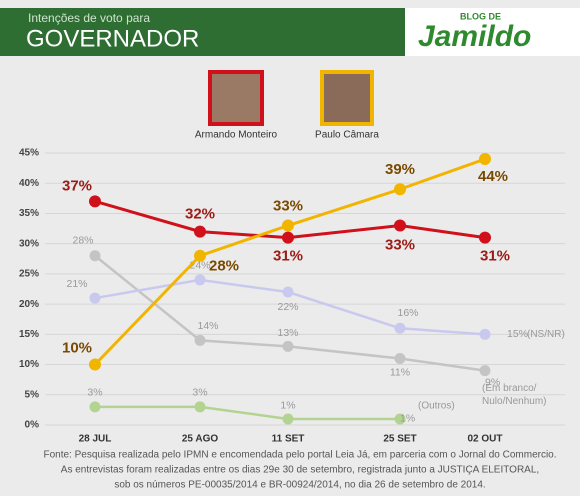  What do you see at coordinates (484, 439) in the screenshot?
I see `x-tick-label: 02 OUT` at bounding box center [484, 439].